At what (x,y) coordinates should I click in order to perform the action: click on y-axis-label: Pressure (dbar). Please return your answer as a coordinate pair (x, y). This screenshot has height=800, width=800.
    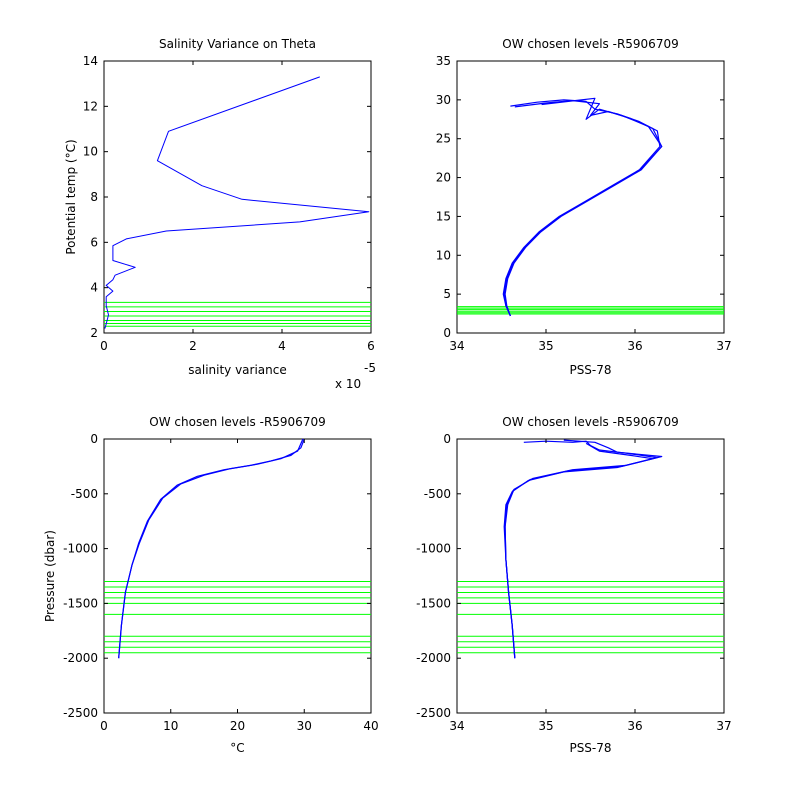
    Looking at the image, I should click on (50, 576).